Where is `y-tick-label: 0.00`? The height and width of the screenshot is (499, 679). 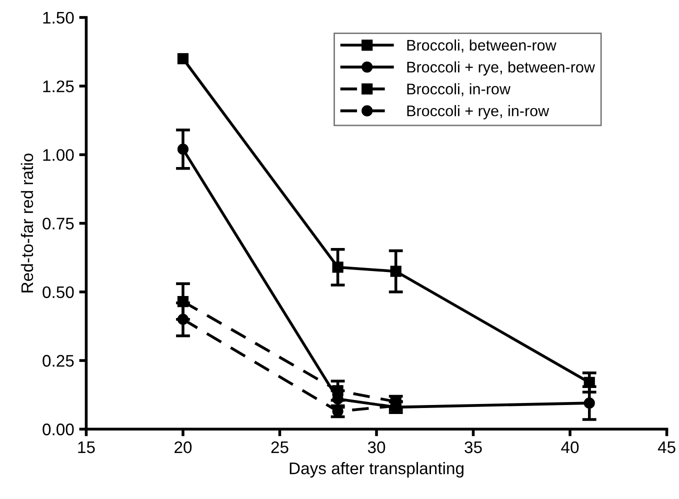
y-tick-label: 0.00 is located at coordinates (58, 430).